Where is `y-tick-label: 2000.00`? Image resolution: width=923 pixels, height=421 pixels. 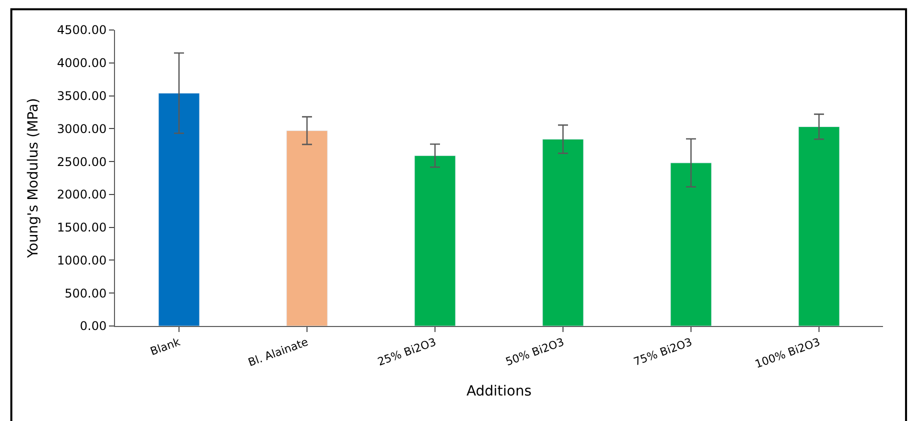
y-tick-label: 2000.00 is located at coordinates (81, 195).